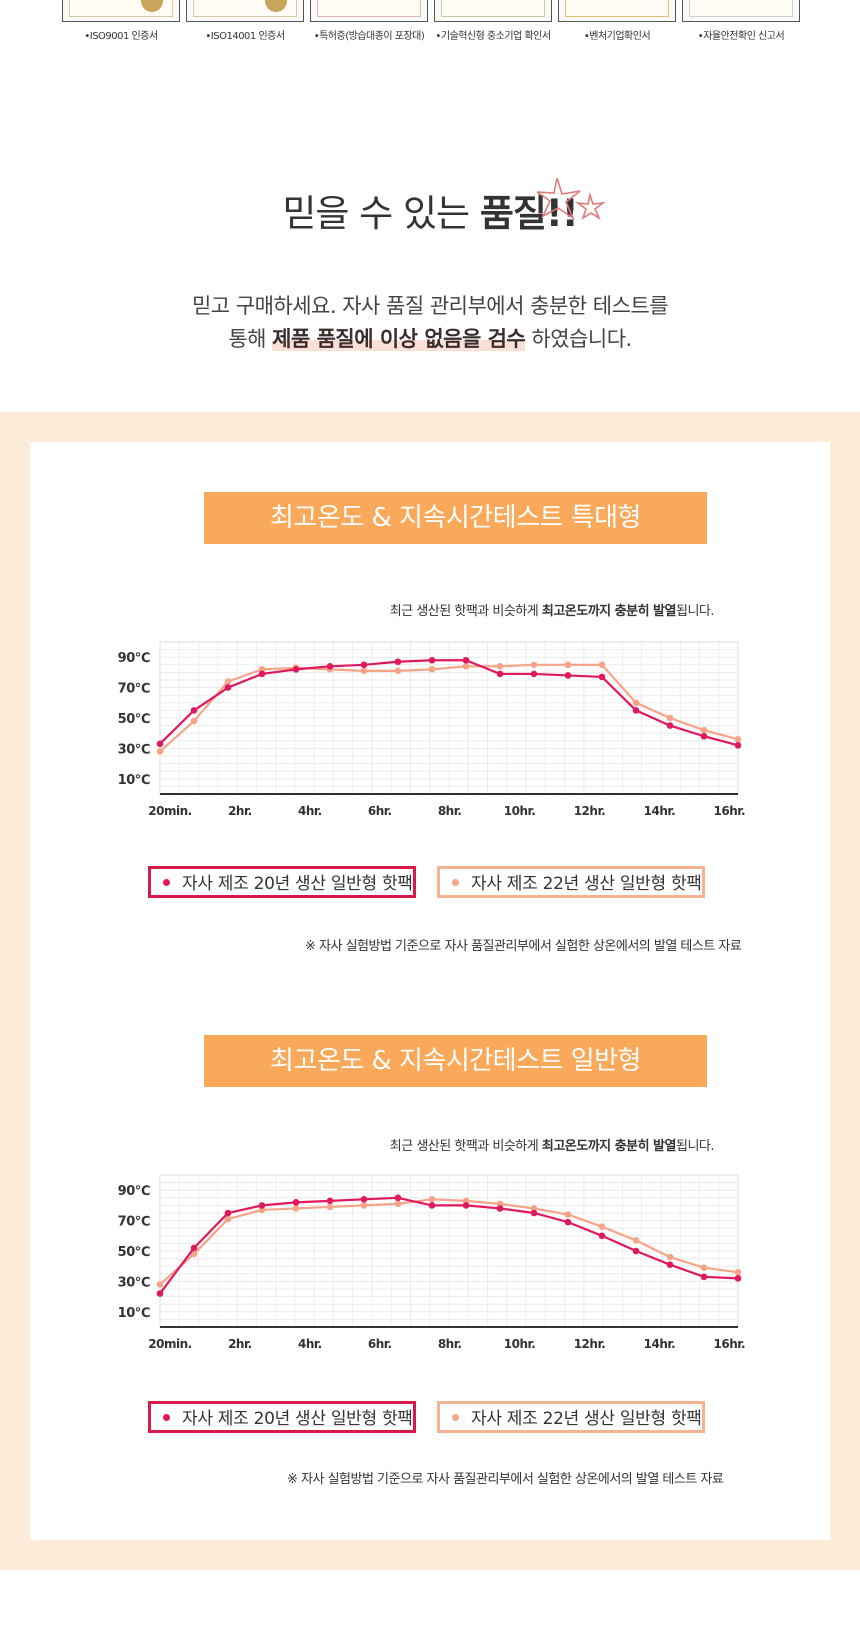 Image resolution: width=860 pixels, height=1647 pixels. Describe the element at coordinates (455, 518) in the screenshot. I see `chart-1-title: 최고온도 & 지속시간테스트 특대형` at that location.